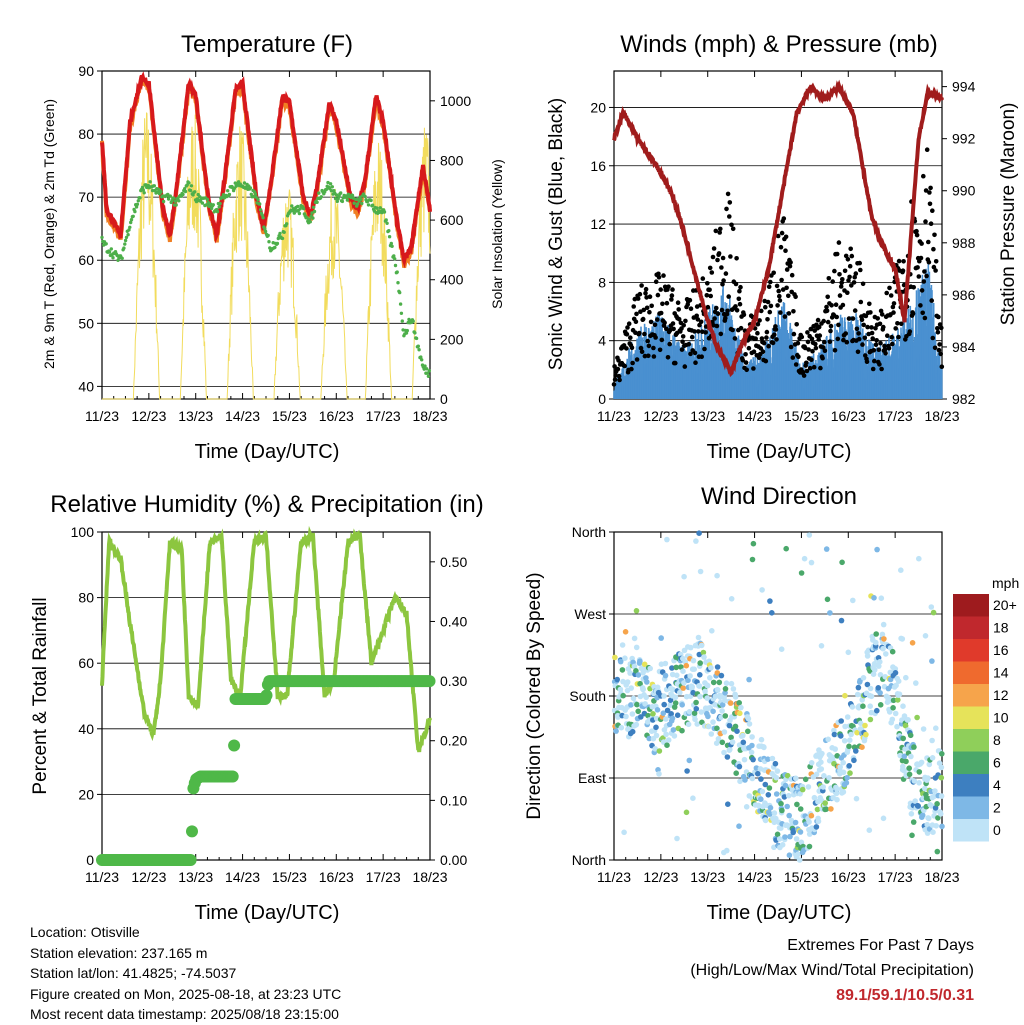 This screenshot has width=1024, height=1025. What do you see at coordinates (86, 598) in the screenshot?
I see `y-tick-label: 80` at bounding box center [86, 598].